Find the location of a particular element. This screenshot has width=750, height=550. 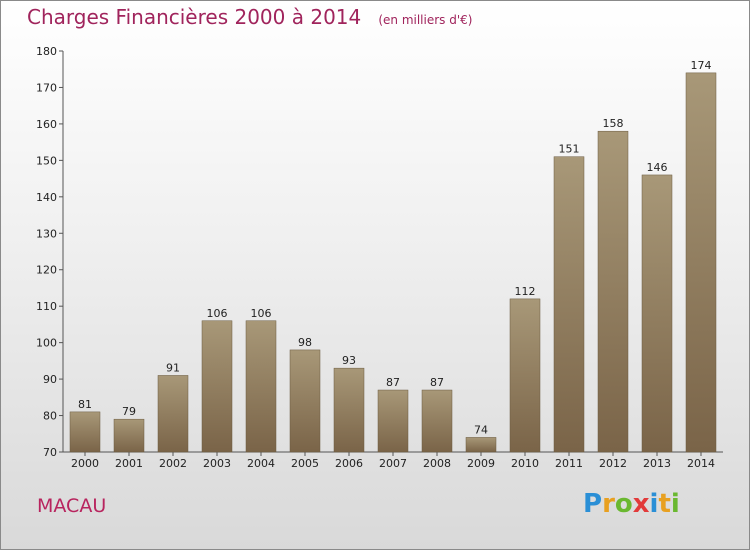

x-tick-label: 2004 is located at coordinates (261, 463).